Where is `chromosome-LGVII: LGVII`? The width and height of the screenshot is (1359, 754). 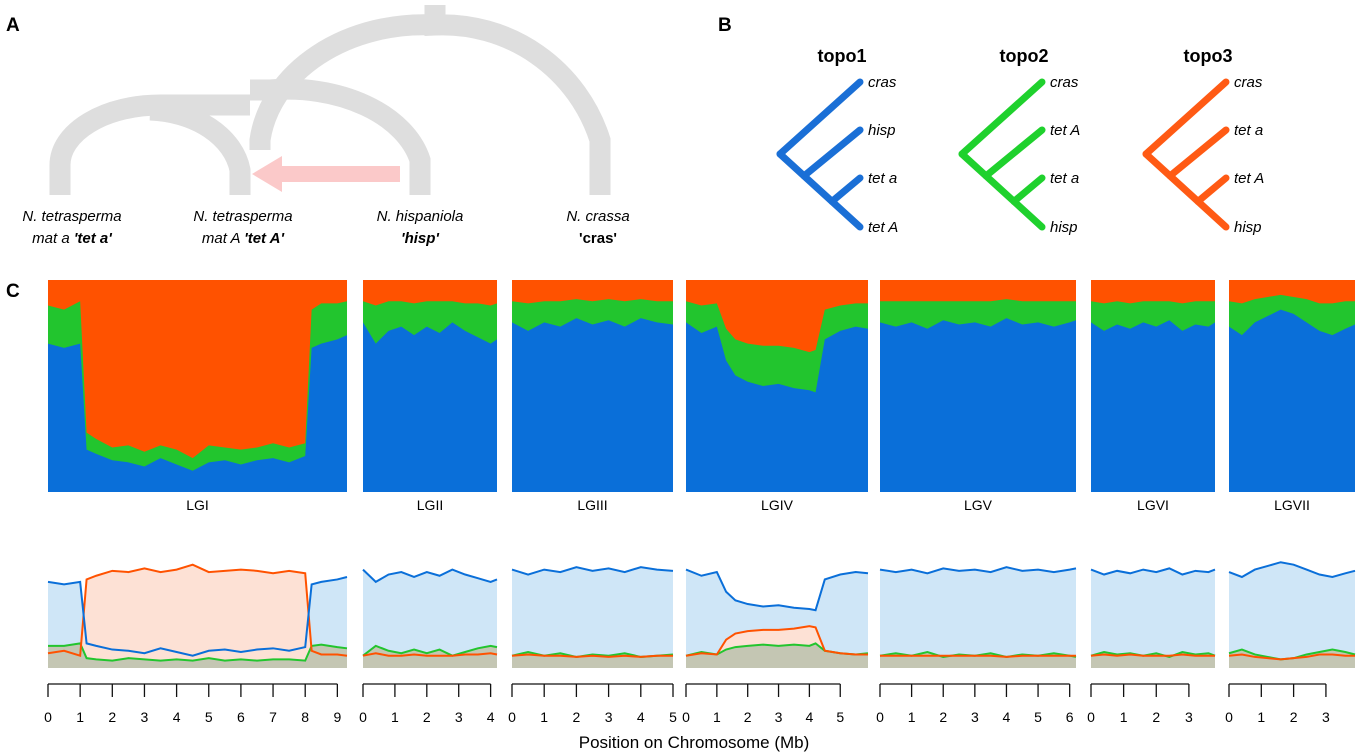 chromosome-LGVII: LGVII is located at coordinates (1292, 396).